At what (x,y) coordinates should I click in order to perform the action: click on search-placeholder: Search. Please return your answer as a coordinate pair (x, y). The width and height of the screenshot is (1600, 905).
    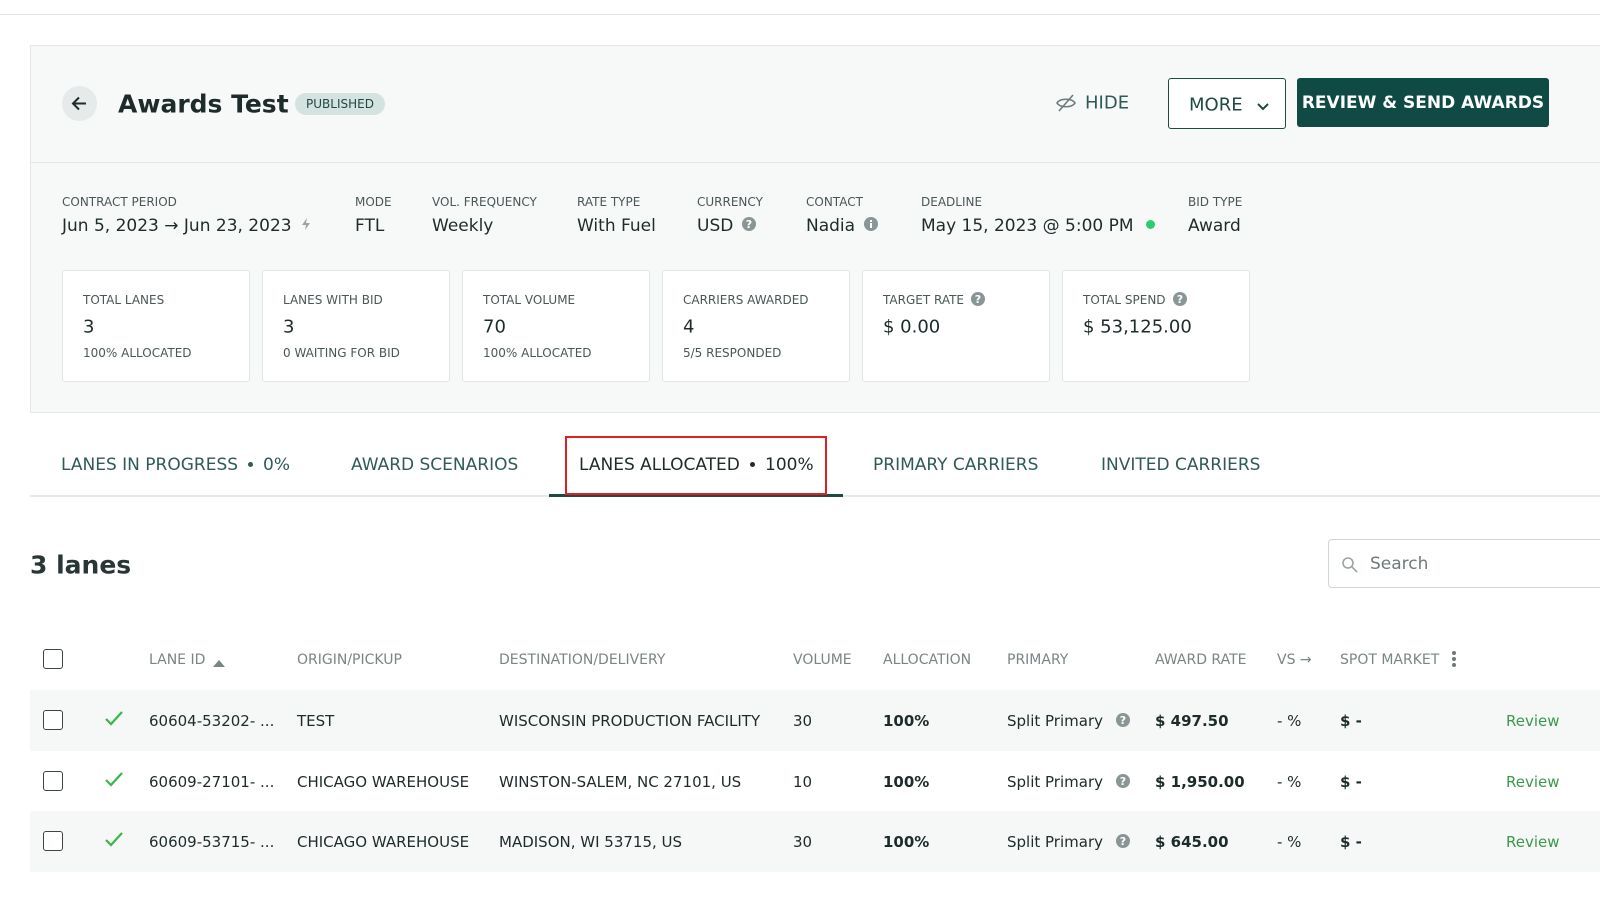
    Looking at the image, I should click on (1399, 564).